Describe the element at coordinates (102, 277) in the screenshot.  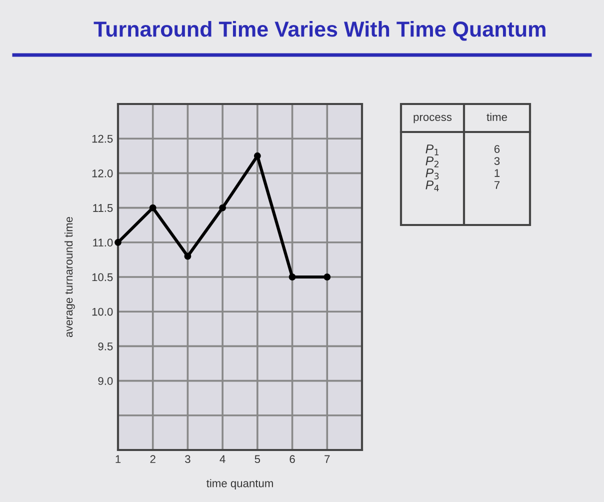
I see `y-tick-label: 10.5` at that location.